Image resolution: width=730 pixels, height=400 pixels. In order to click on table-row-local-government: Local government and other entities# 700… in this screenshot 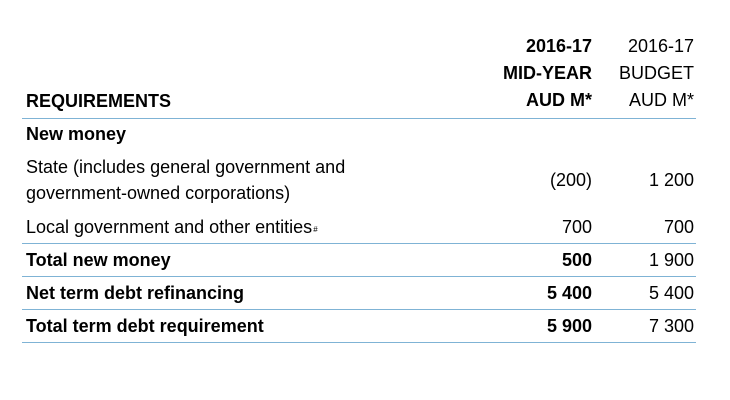, I will do `click(359, 227)`.